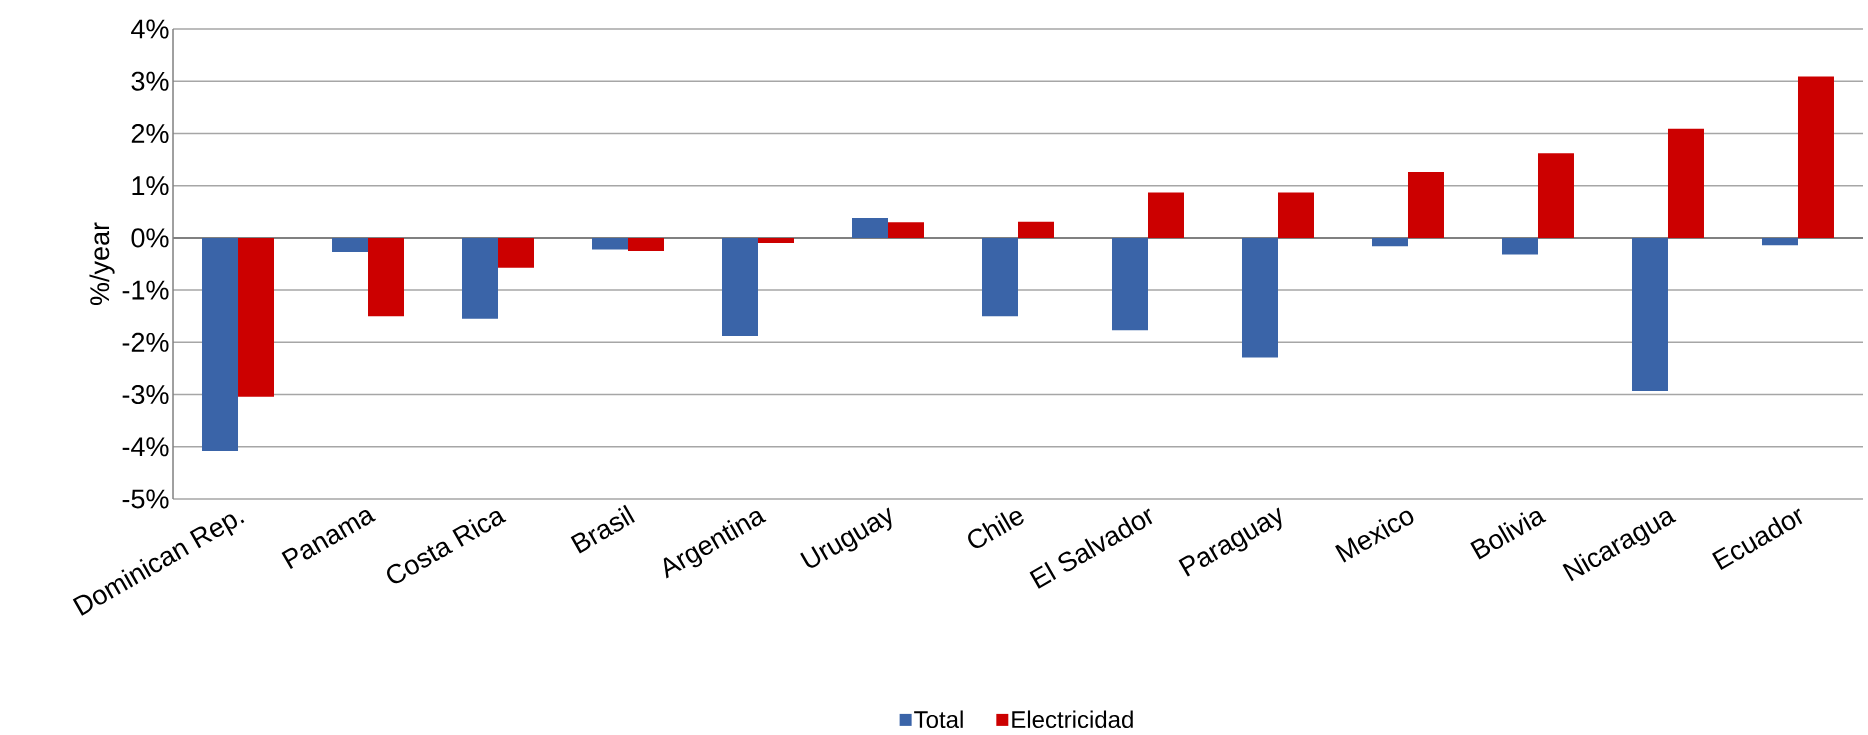  What do you see at coordinates (938, 719) in the screenshot?
I see `legend-label: Total` at bounding box center [938, 719].